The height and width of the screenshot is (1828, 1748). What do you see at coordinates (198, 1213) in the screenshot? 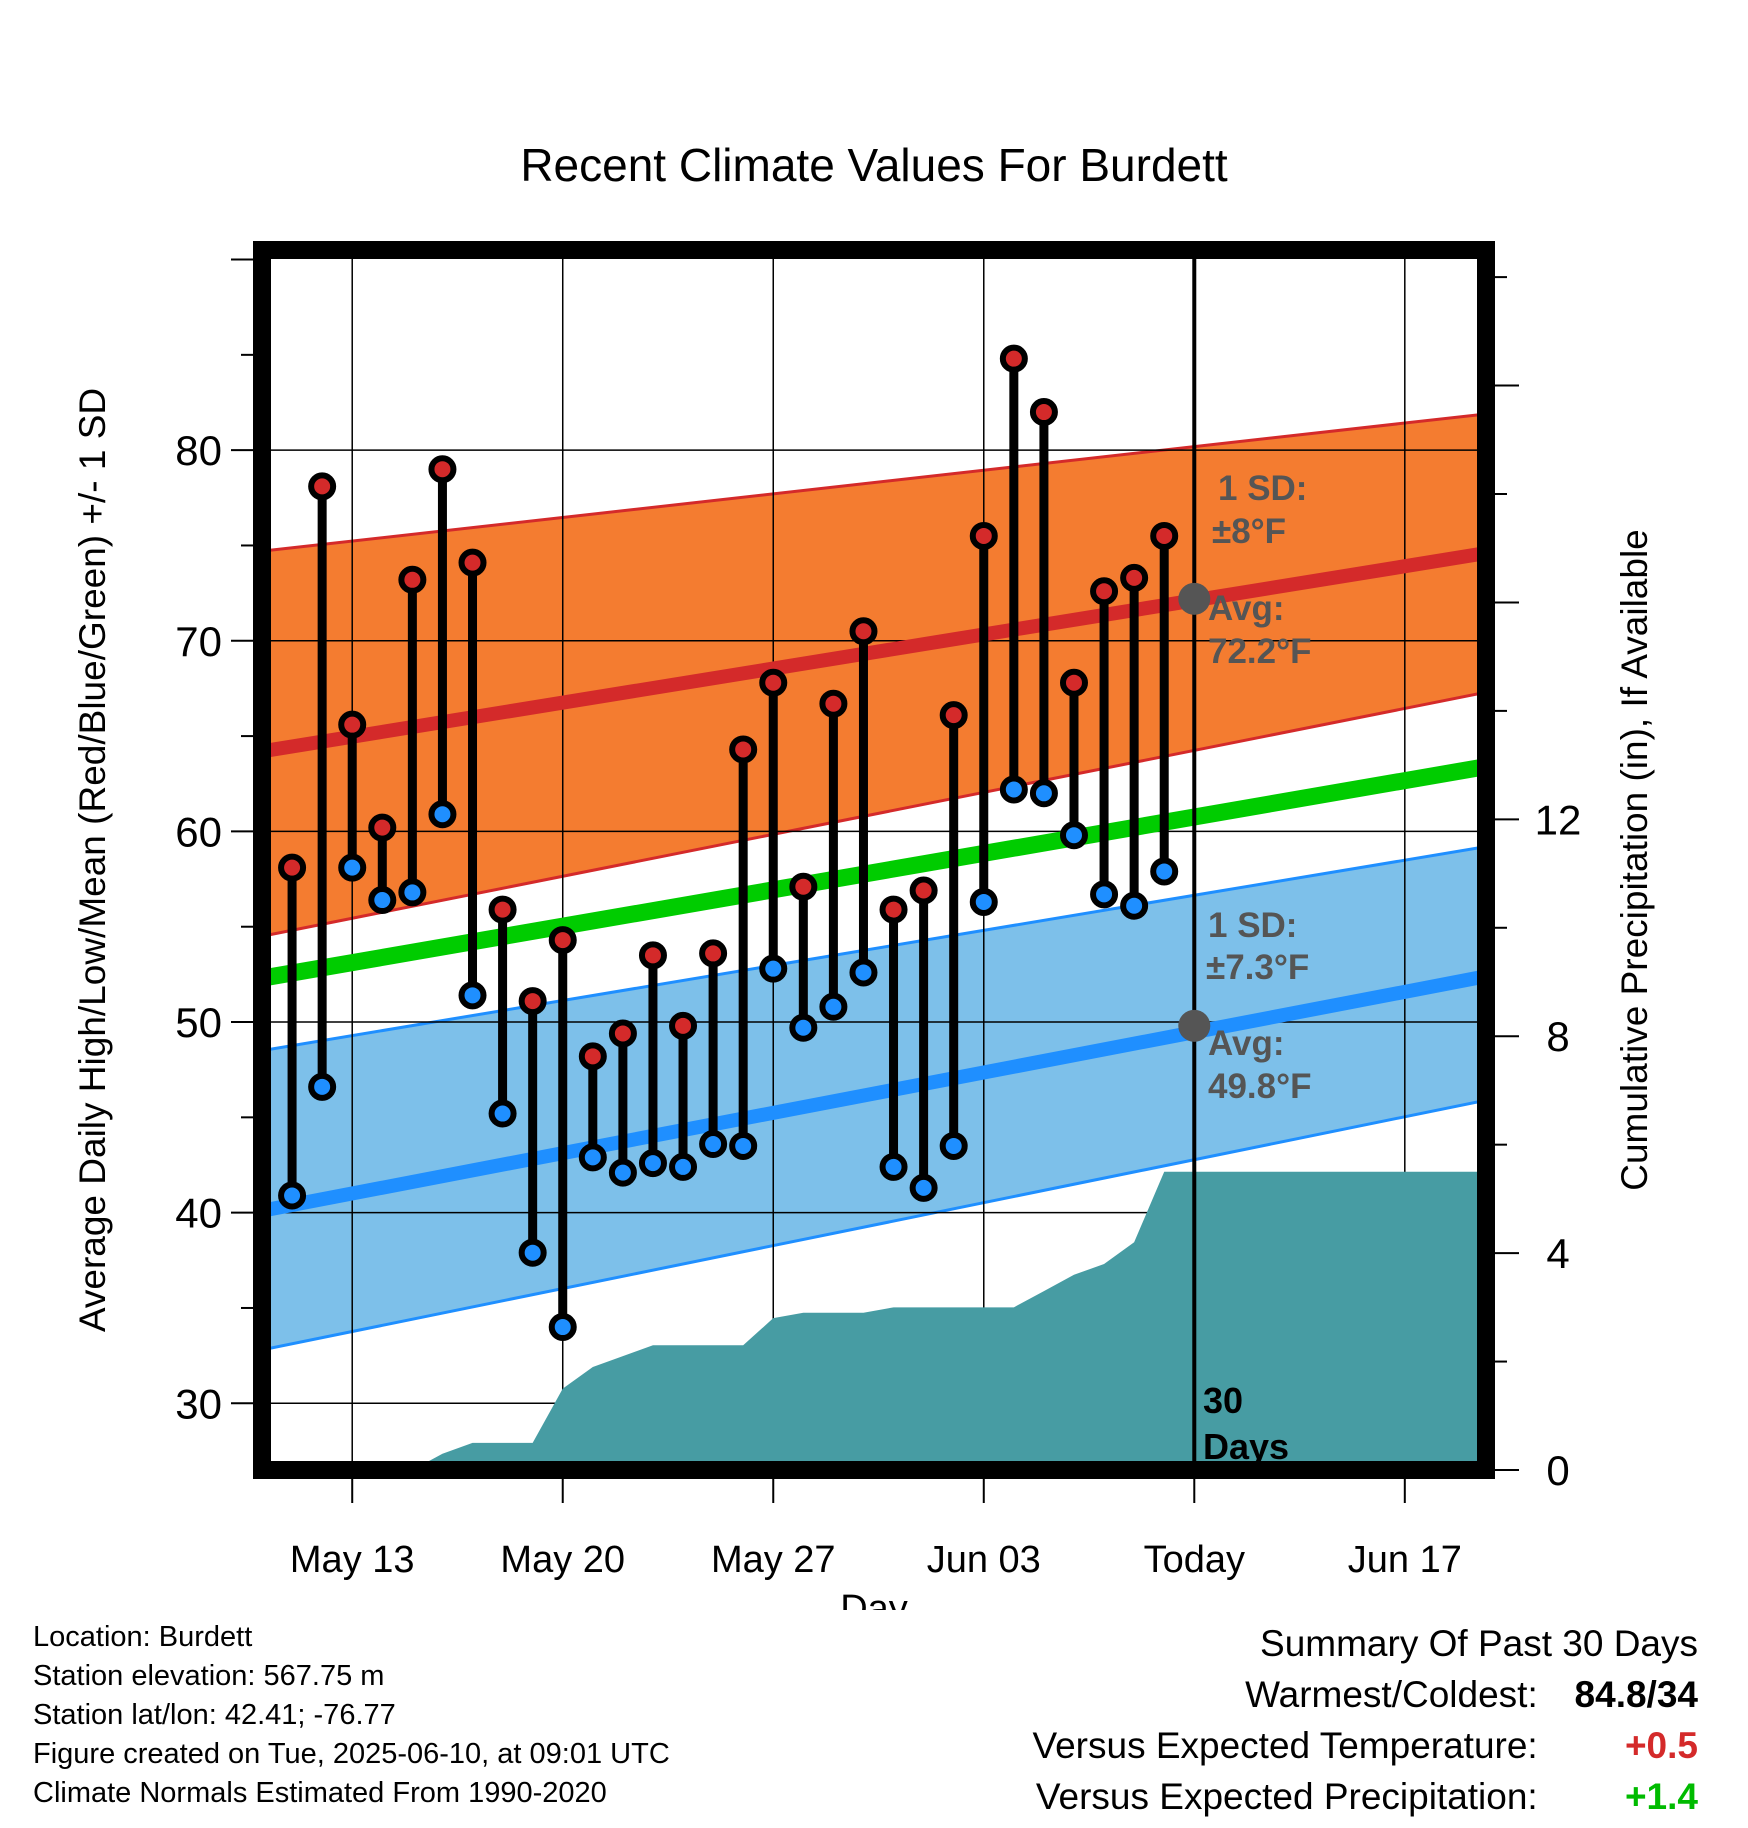
I see `y-tick-label: 40` at bounding box center [198, 1213].